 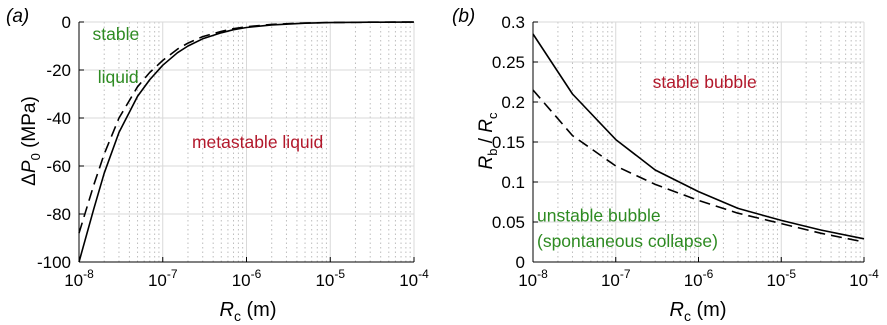 What do you see at coordinates (116, 34) in the screenshot?
I see `annotation-label: stable` at bounding box center [116, 34].